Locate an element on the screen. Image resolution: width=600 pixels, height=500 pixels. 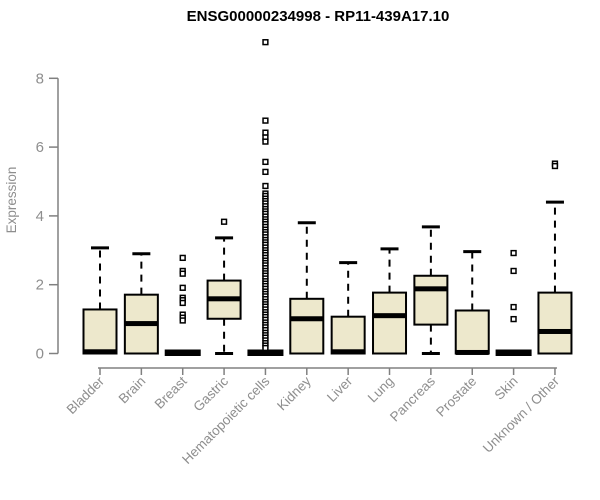
box-bladder is located at coordinates (100, 331).